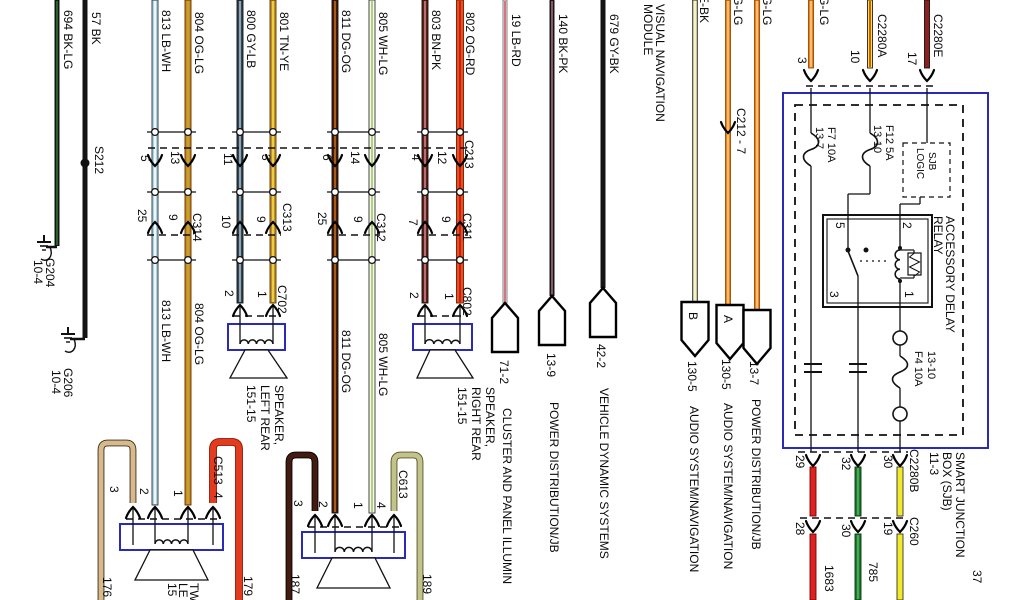 The height and width of the screenshot is (600, 1024). I want to click on label-19: 19, so click(888, 529).